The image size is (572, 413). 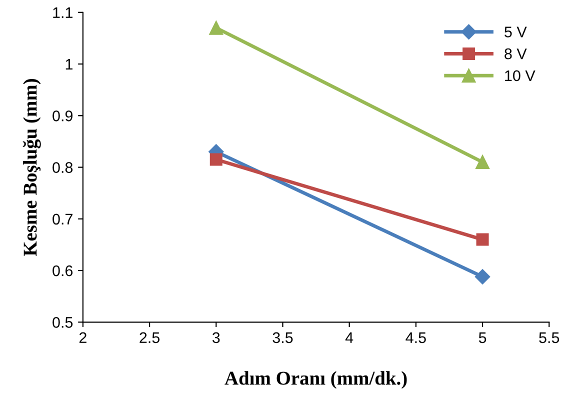 What do you see at coordinates (349, 337) in the screenshot?
I see `x-tick-label: 4` at bounding box center [349, 337].